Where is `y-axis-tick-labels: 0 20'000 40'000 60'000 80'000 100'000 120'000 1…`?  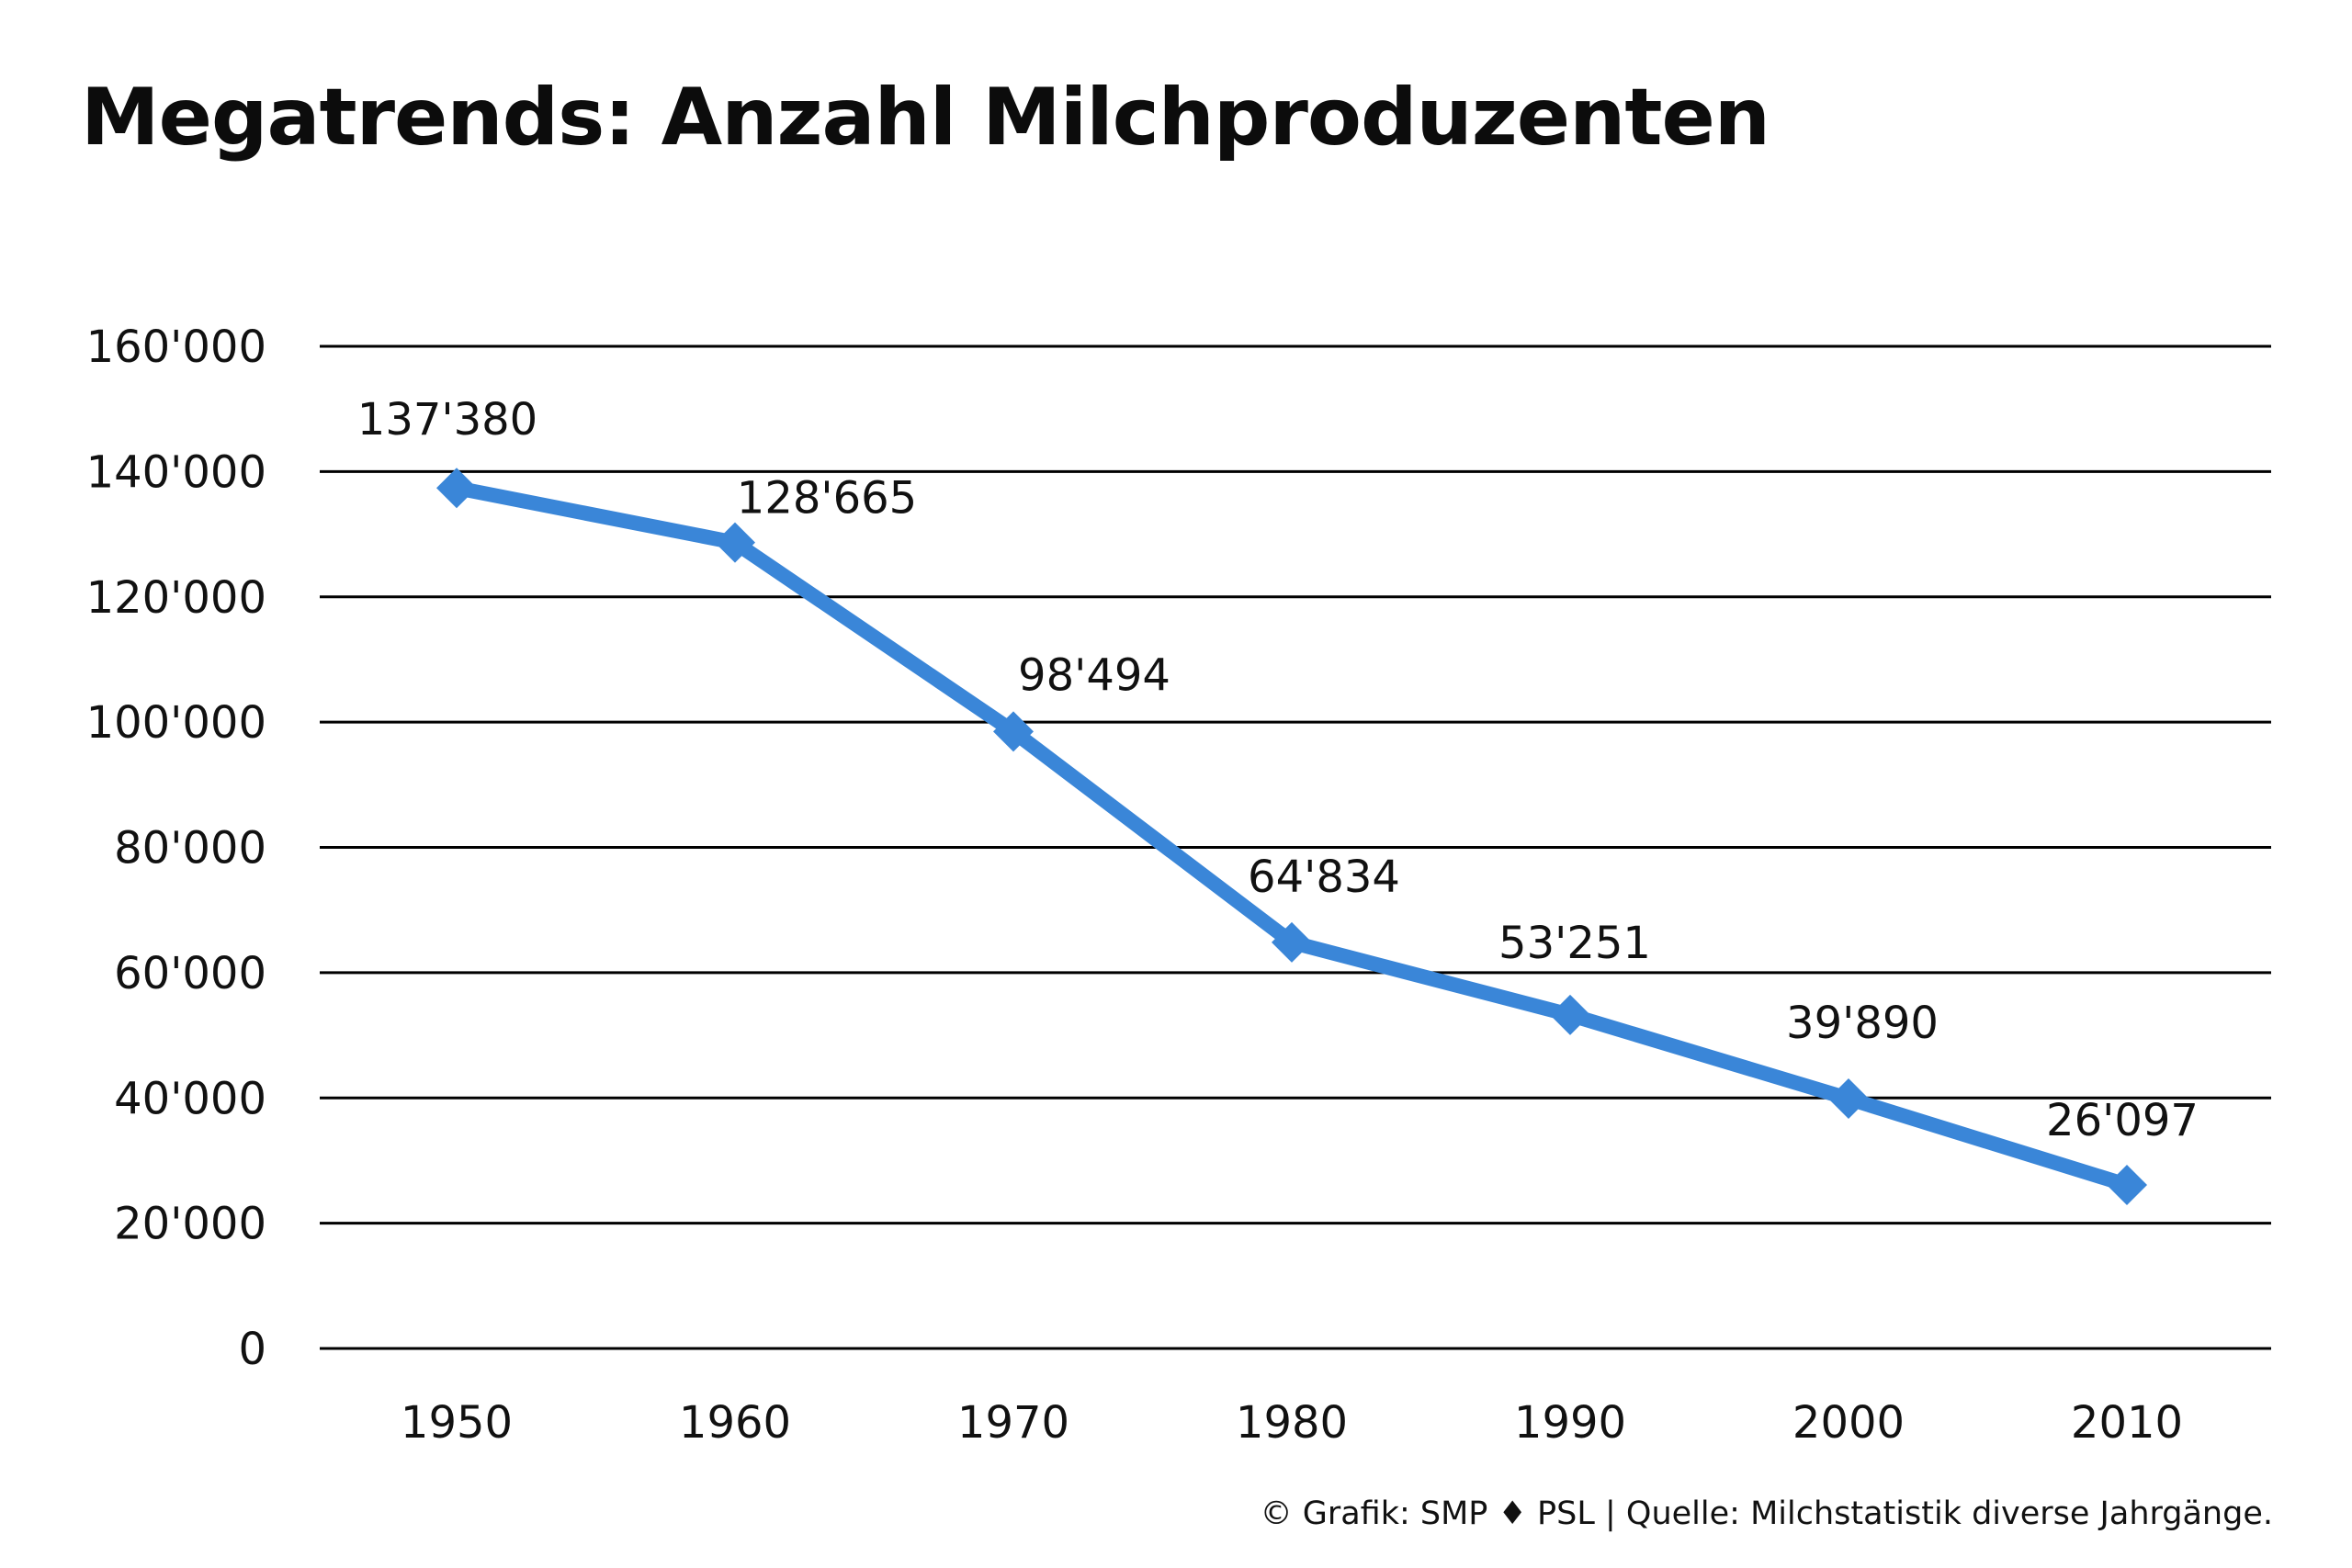 y-axis-tick-labels: 0 20'000 40'000 60'000 80'000 100'000 120'000 1… is located at coordinates (176, 848).